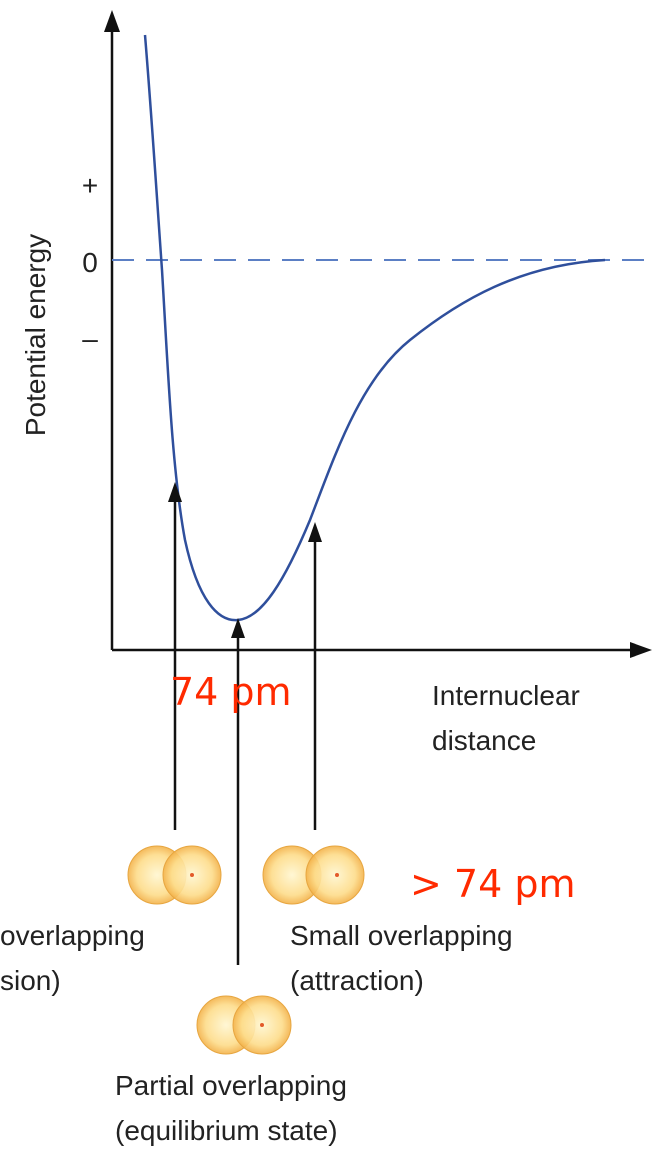 The height and width of the screenshot is (1155, 655). What do you see at coordinates (226, 1130) in the screenshot?
I see `state-label: (equilibrium state)` at bounding box center [226, 1130].